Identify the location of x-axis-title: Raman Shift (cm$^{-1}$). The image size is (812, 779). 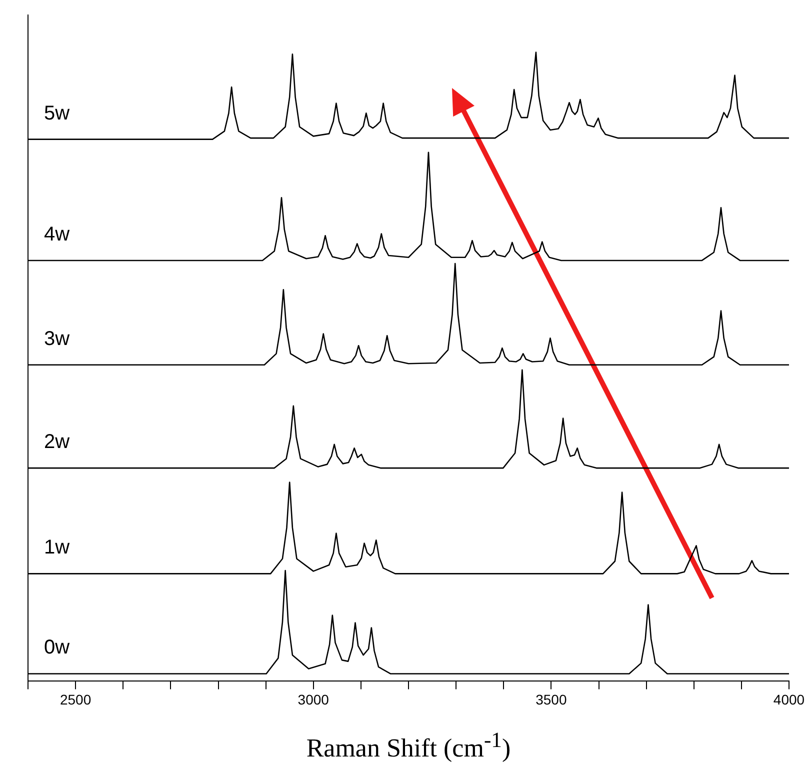
(408, 746).